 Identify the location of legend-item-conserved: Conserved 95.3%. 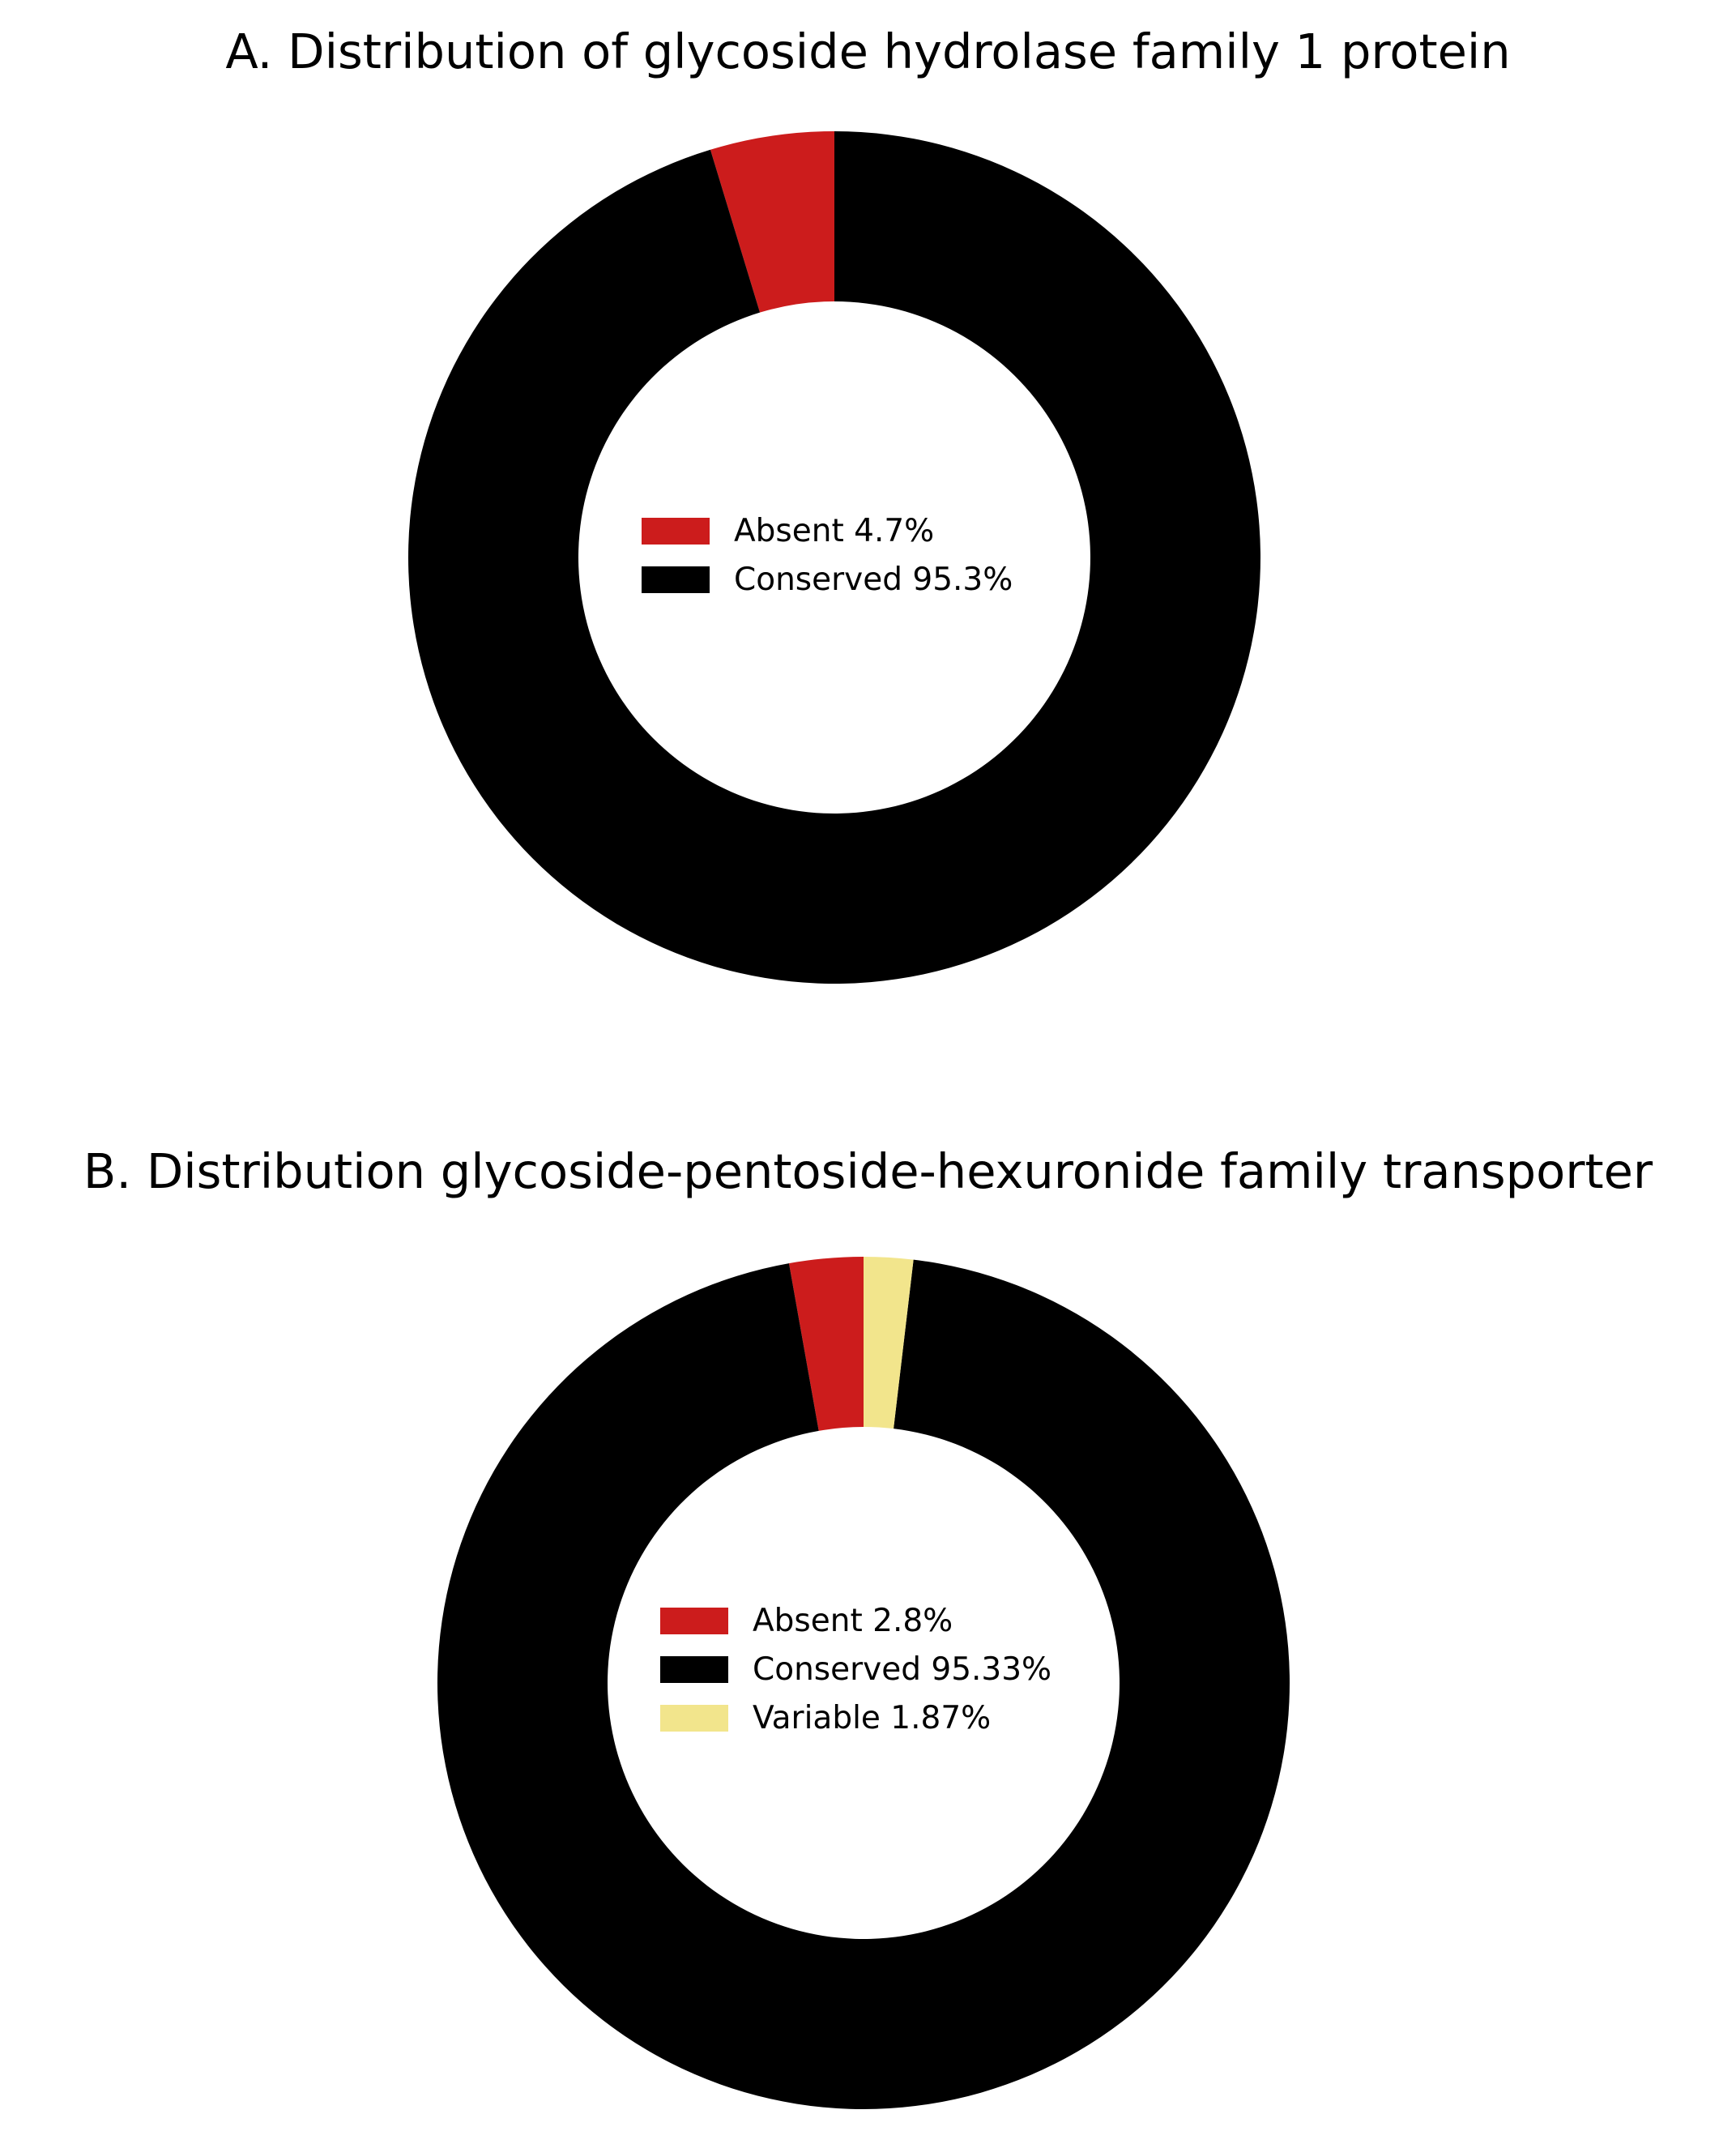
(827, 579).